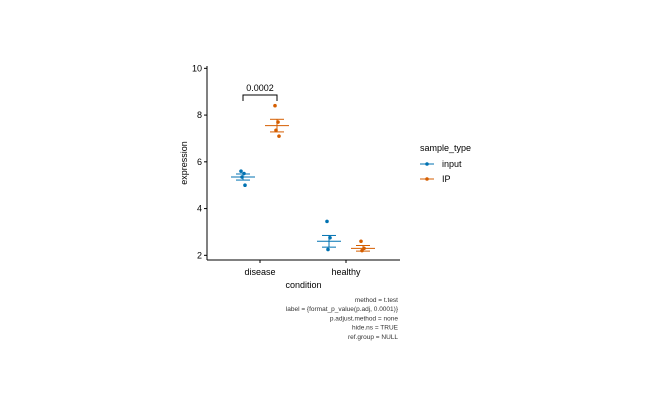 The width and height of the screenshot is (661, 408). What do you see at coordinates (445, 148) in the screenshot?
I see `legend-title: sample_type` at bounding box center [445, 148].